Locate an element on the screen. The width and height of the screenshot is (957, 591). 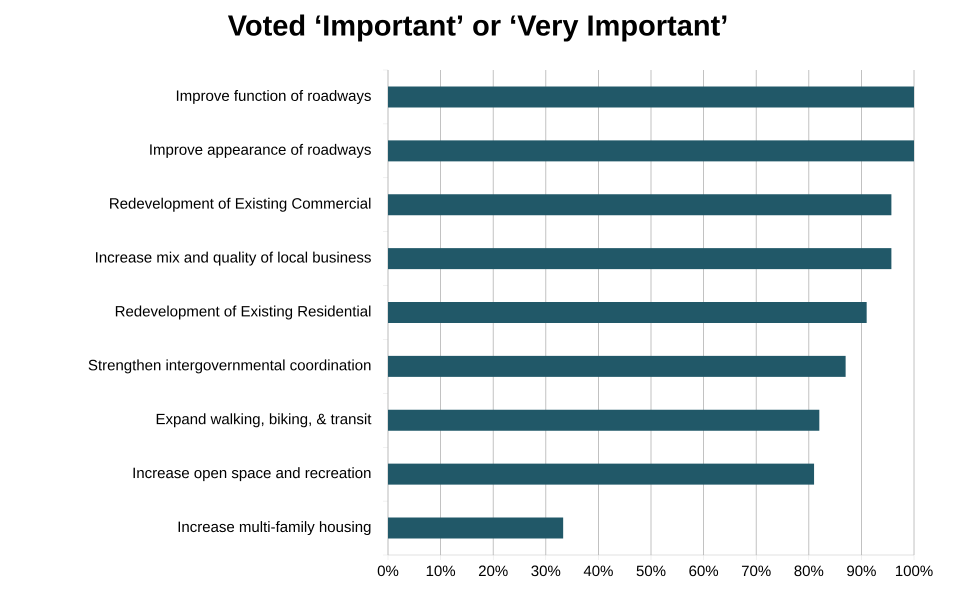
x-tick-label: 40% is located at coordinates (598, 571).